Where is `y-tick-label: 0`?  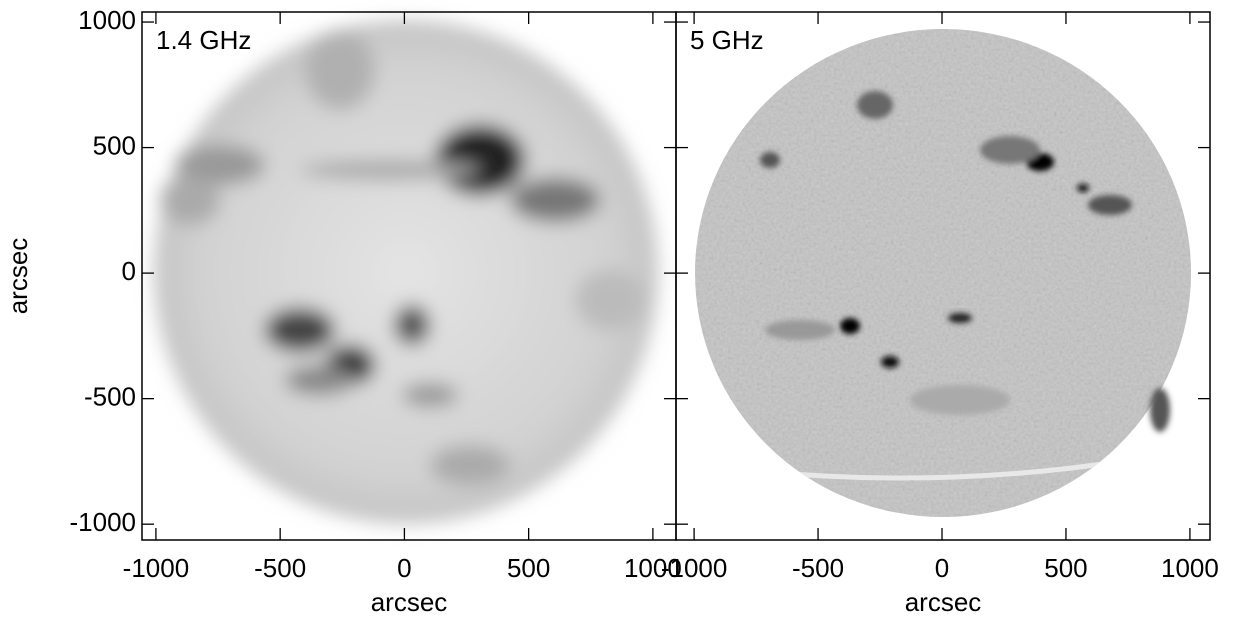
y-tick-label: 0 is located at coordinates (129, 271).